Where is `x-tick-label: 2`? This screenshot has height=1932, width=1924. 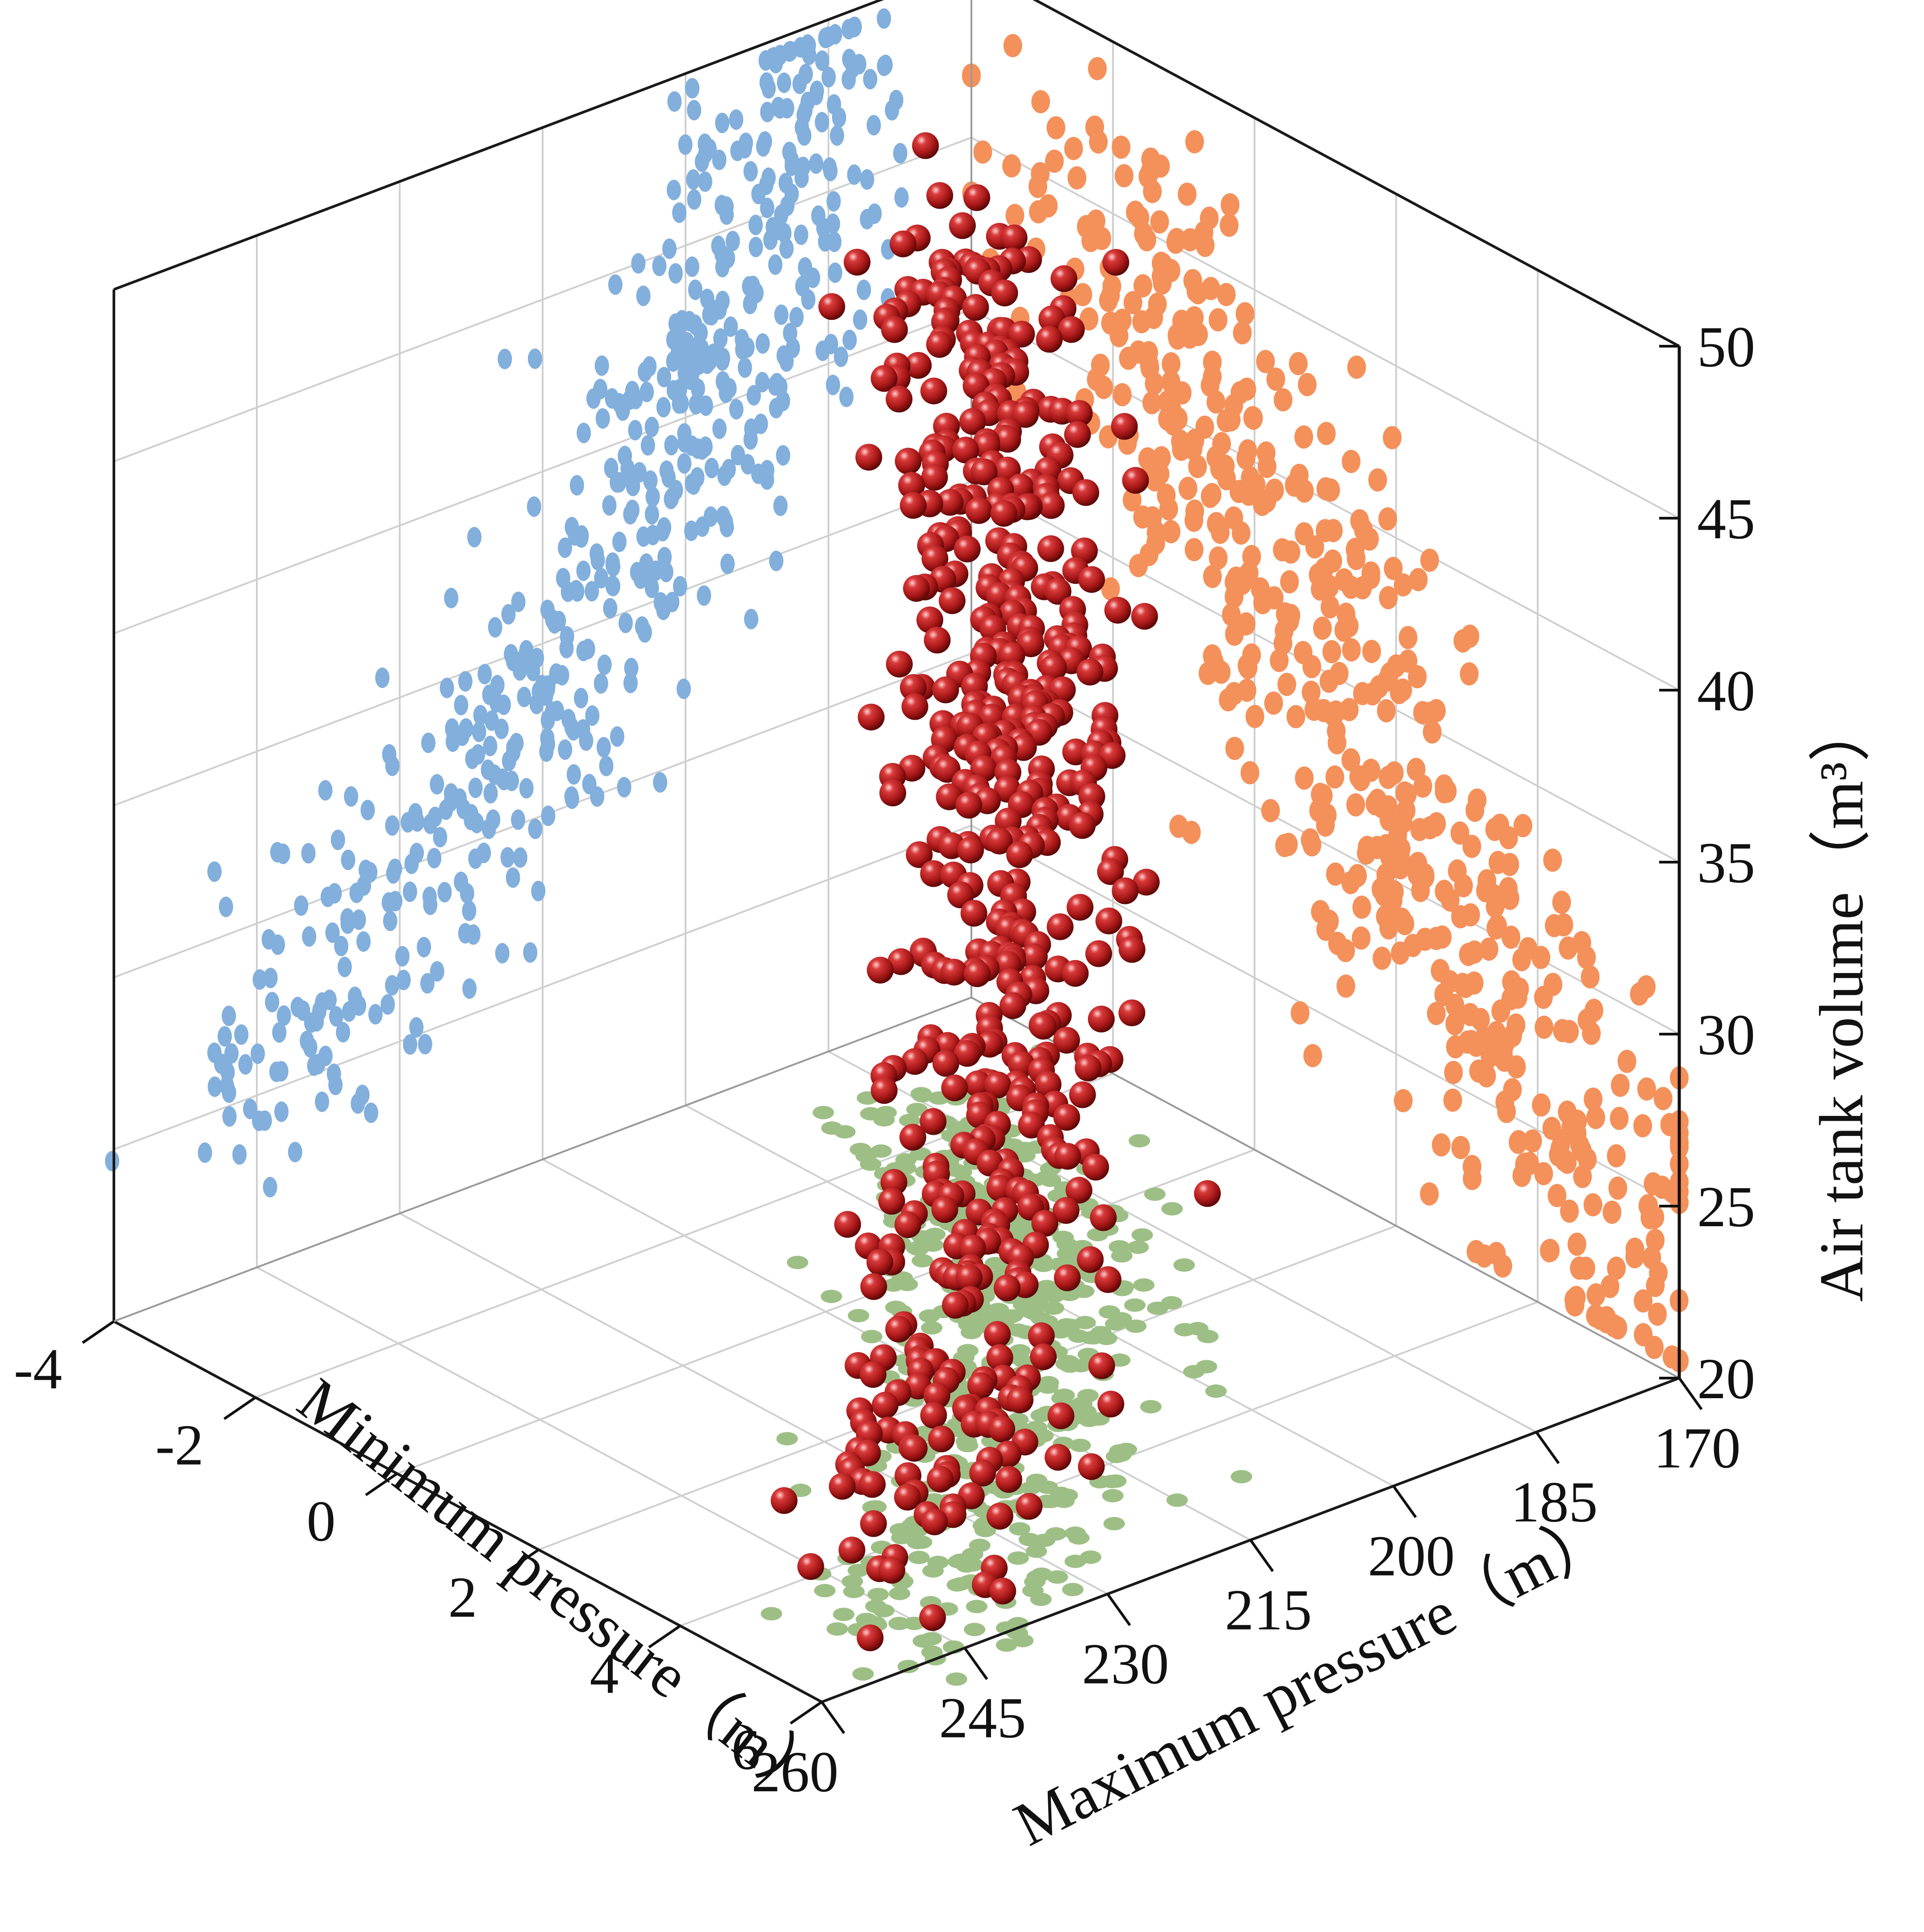
x-tick-label: 2 is located at coordinates (462, 1597).